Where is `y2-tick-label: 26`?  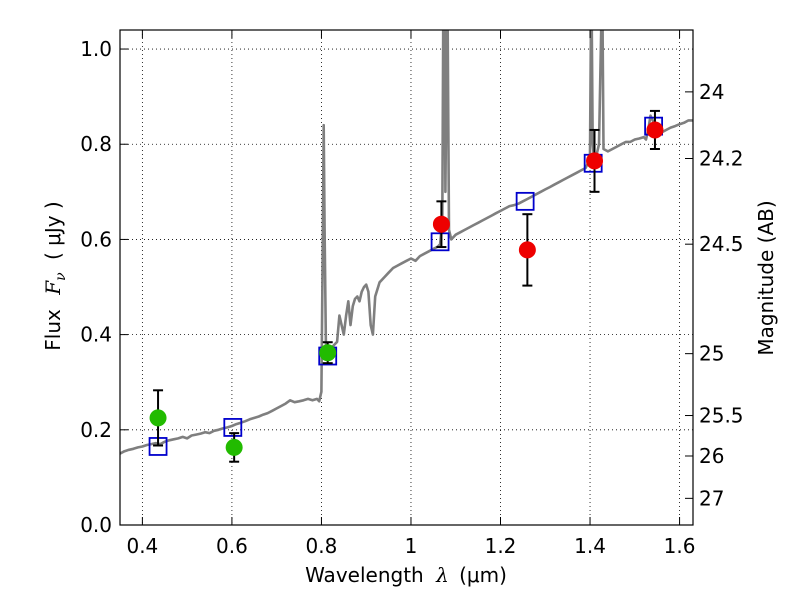
y2-tick-label: 26 is located at coordinates (711, 456).